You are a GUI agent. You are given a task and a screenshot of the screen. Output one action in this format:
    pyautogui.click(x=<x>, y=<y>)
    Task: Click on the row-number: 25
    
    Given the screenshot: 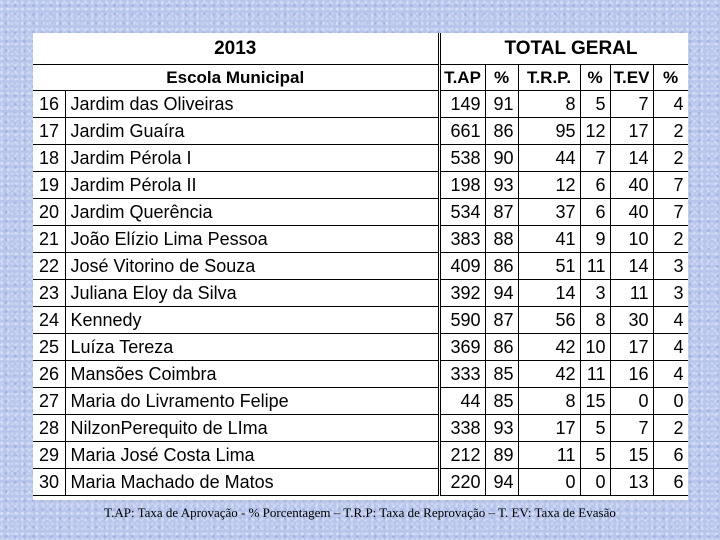 What is the action you would take?
    pyautogui.click(x=49, y=347)
    